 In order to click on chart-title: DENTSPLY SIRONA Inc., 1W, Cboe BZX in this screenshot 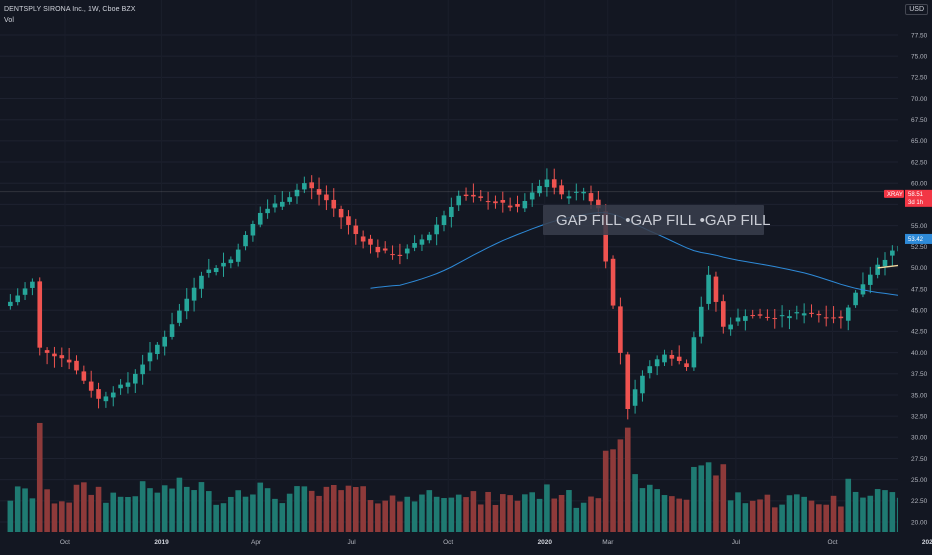, I will do `click(70, 9)`.